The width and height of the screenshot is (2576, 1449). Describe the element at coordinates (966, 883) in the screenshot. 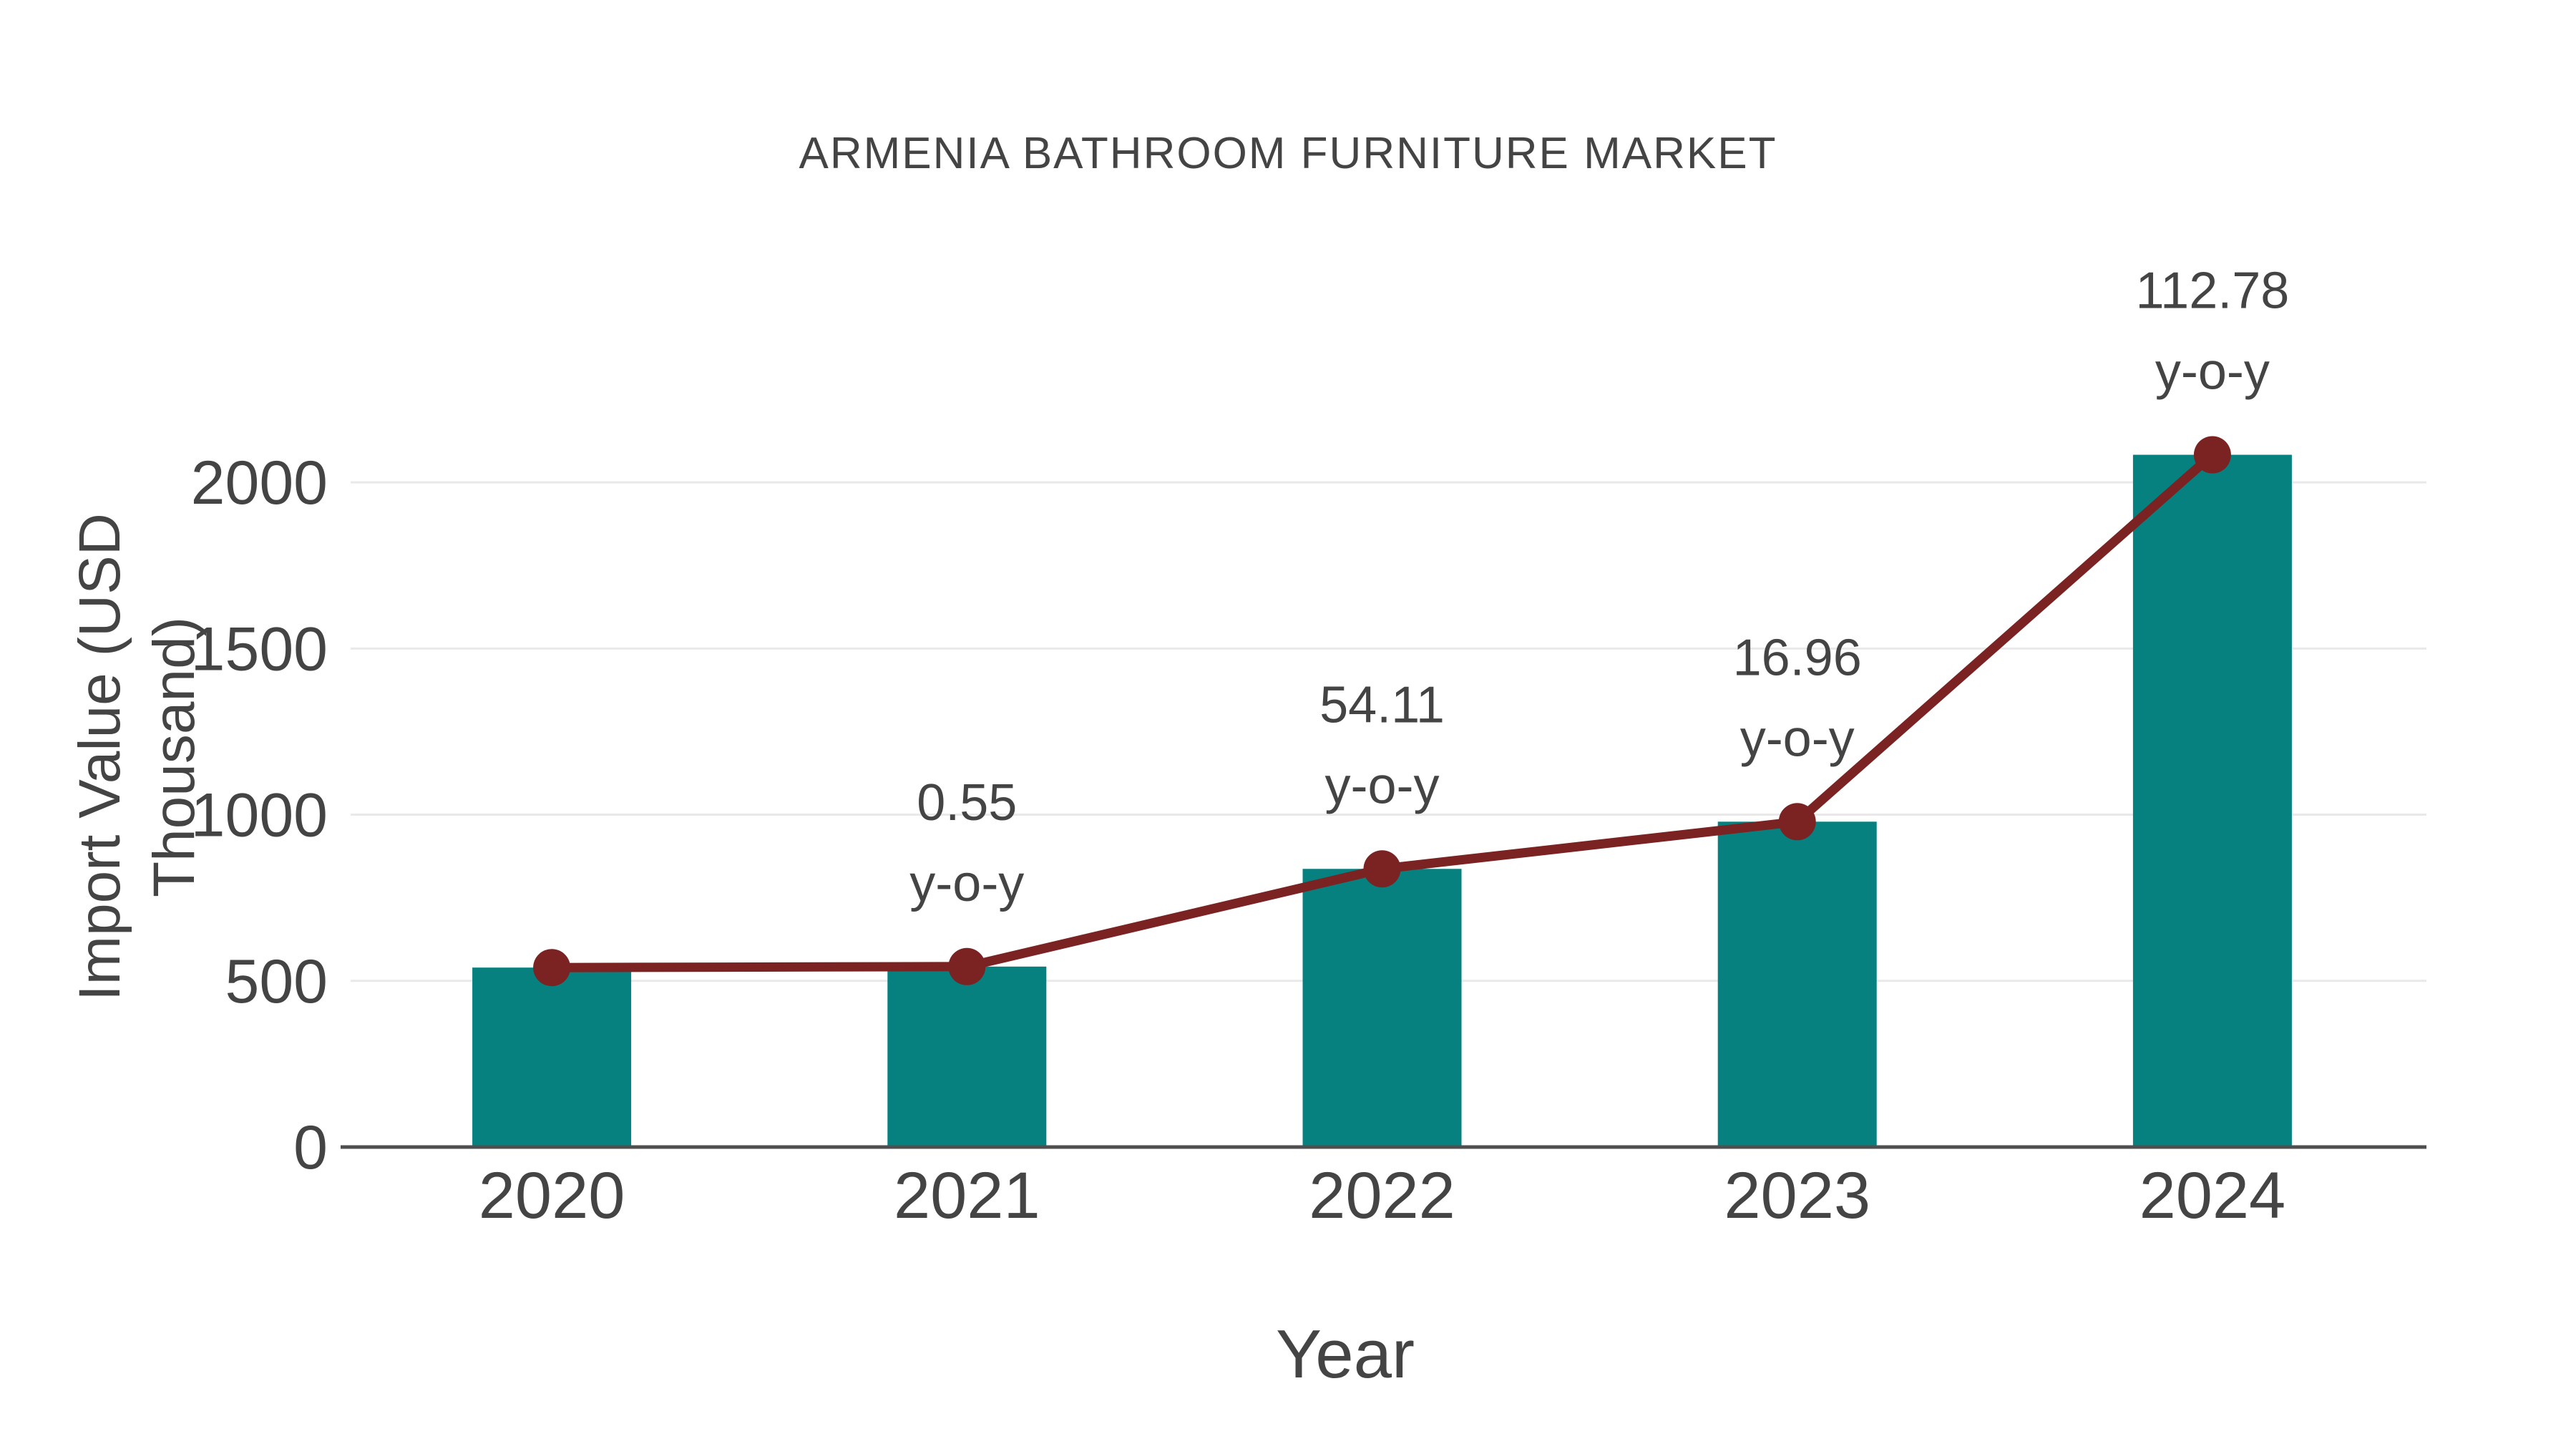

I see `annotation-yoy-2021: y-o-y` at that location.